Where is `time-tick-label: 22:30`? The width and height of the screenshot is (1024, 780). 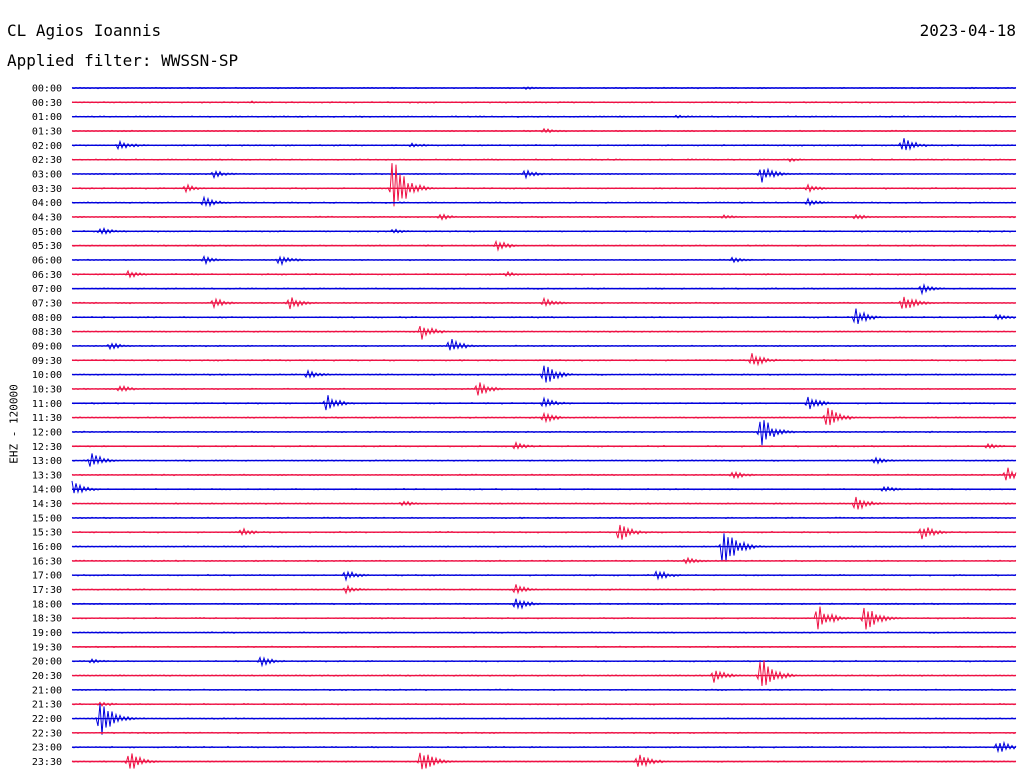 time-tick-label: 22:30 is located at coordinates (47, 733).